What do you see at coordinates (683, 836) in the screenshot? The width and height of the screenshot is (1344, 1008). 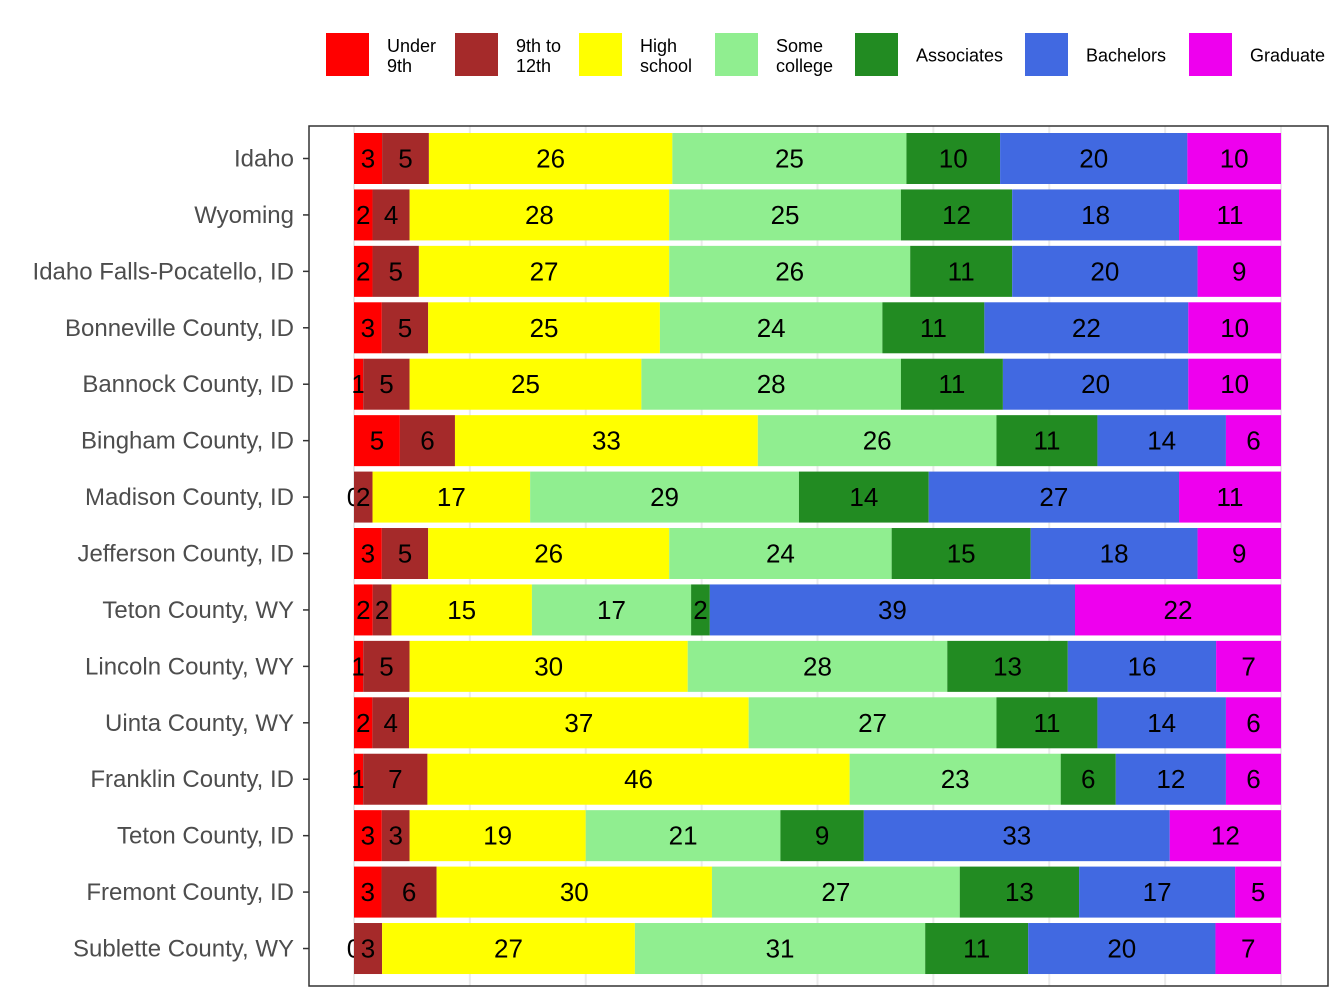 I see `data-label: 21` at bounding box center [683, 836].